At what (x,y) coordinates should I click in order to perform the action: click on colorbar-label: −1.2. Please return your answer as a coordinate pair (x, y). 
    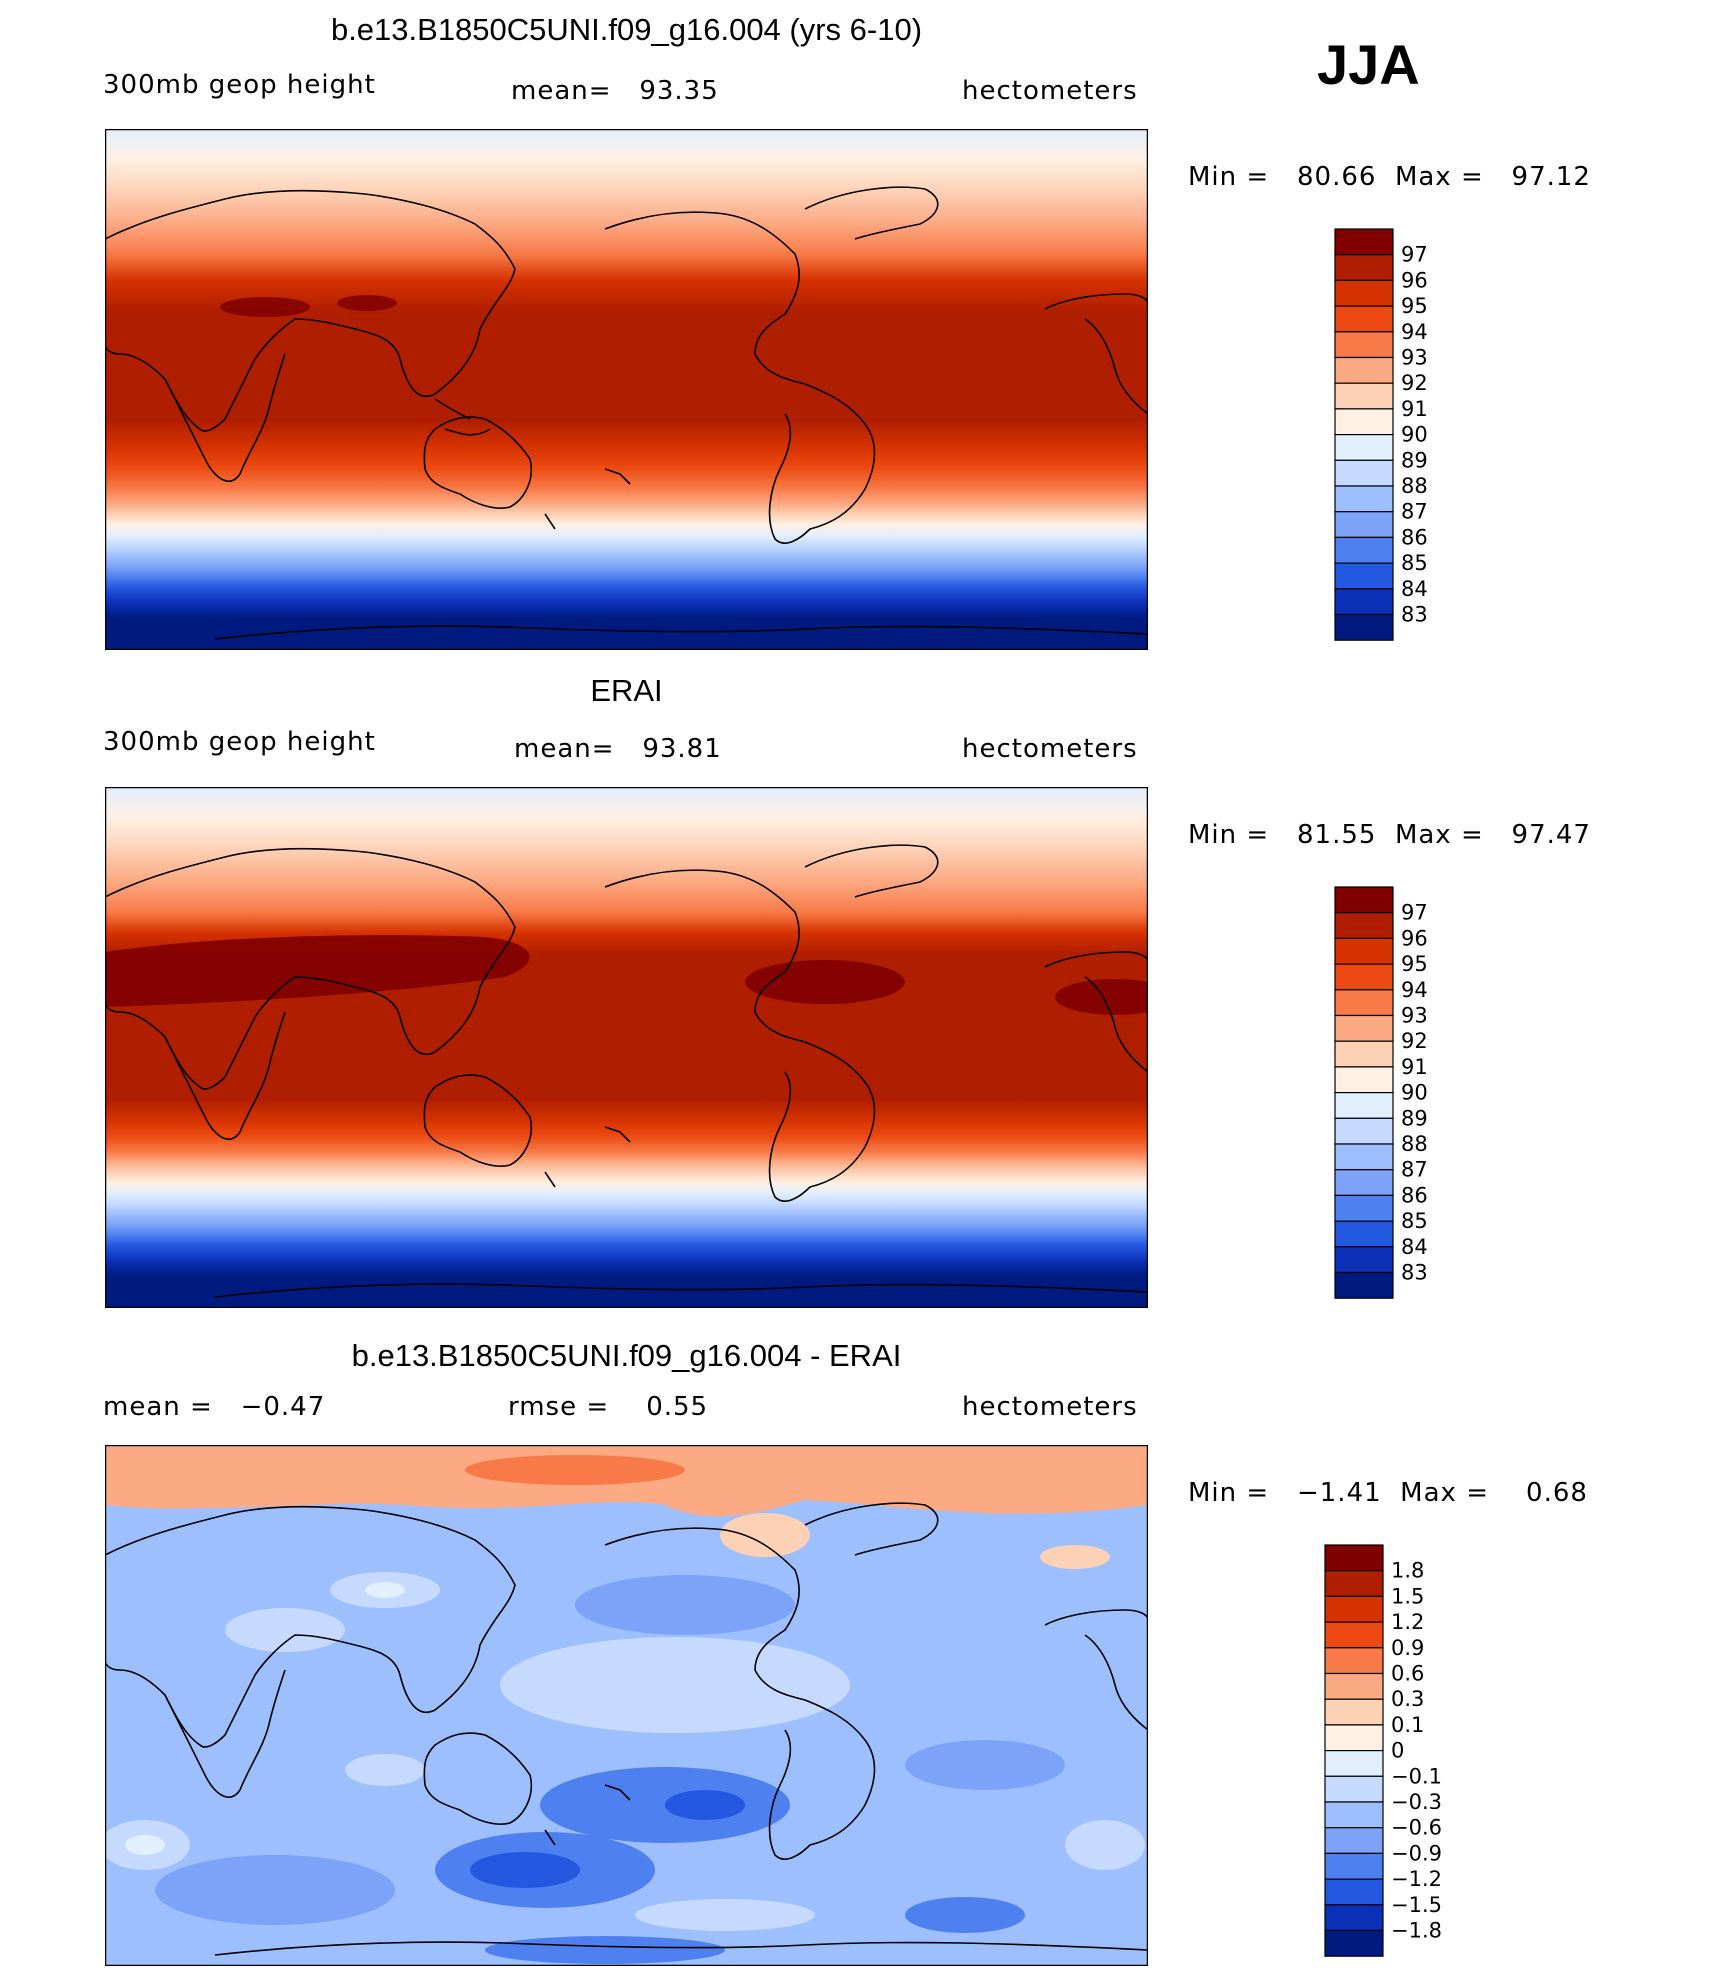
    Looking at the image, I should click on (1416, 1879).